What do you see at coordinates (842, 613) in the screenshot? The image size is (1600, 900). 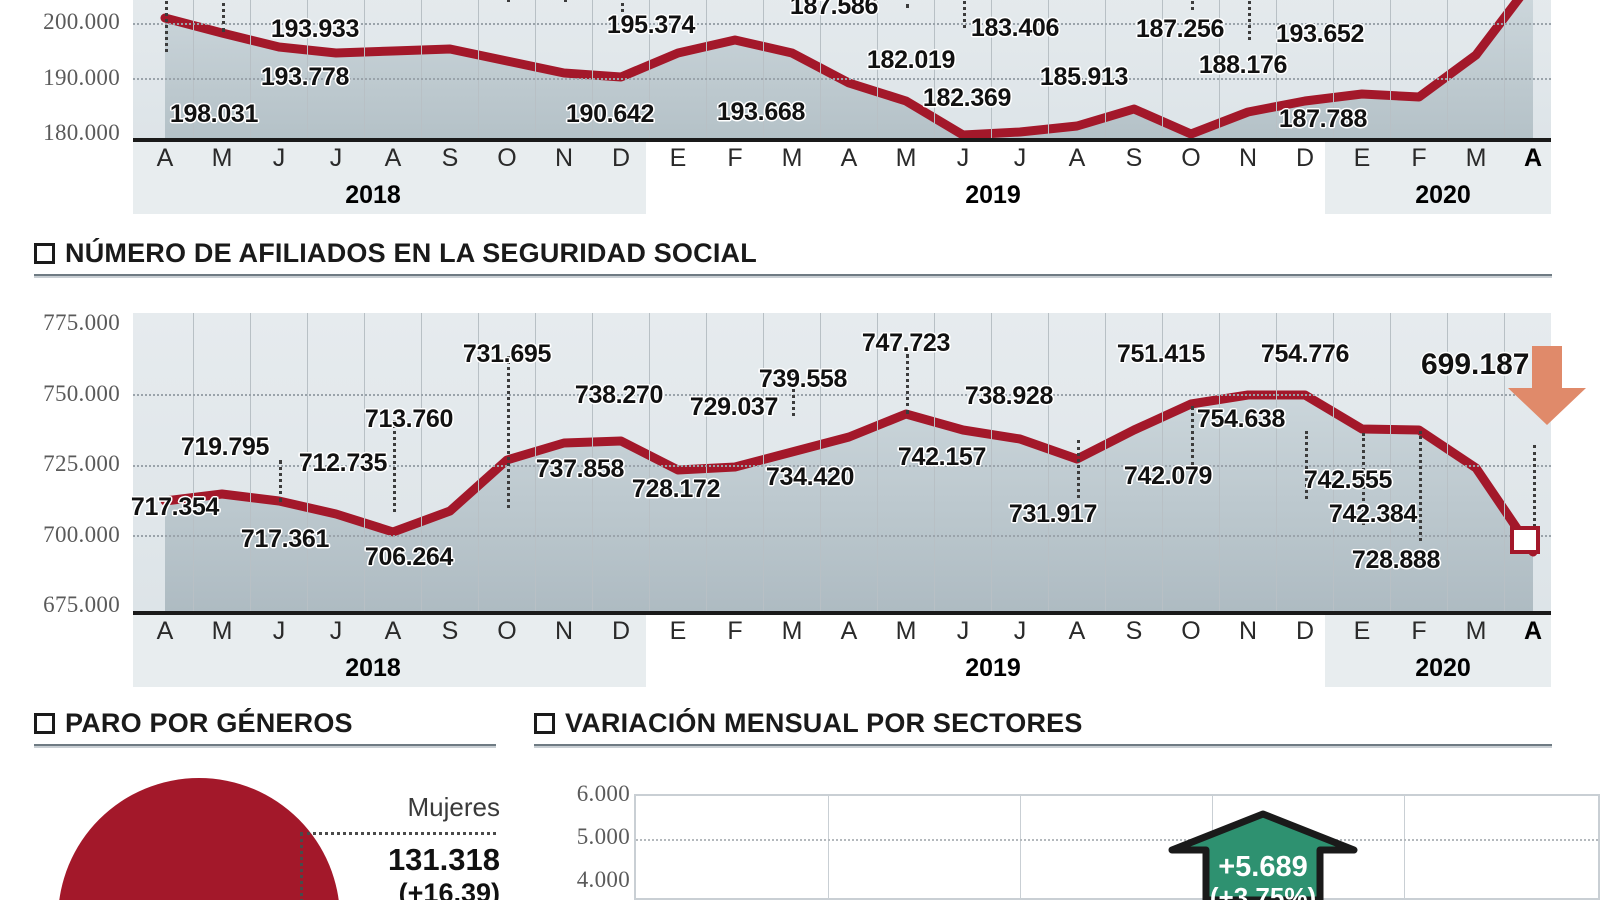 I see `chart2-baseline` at bounding box center [842, 613].